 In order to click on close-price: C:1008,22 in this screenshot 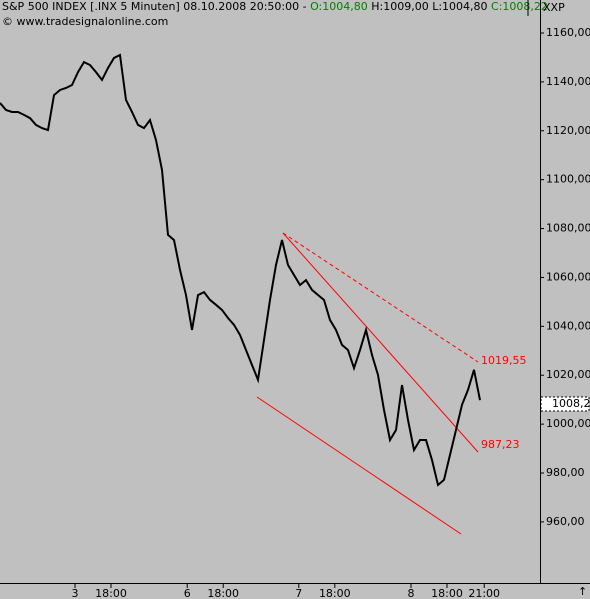, I will do `click(519, 6)`.